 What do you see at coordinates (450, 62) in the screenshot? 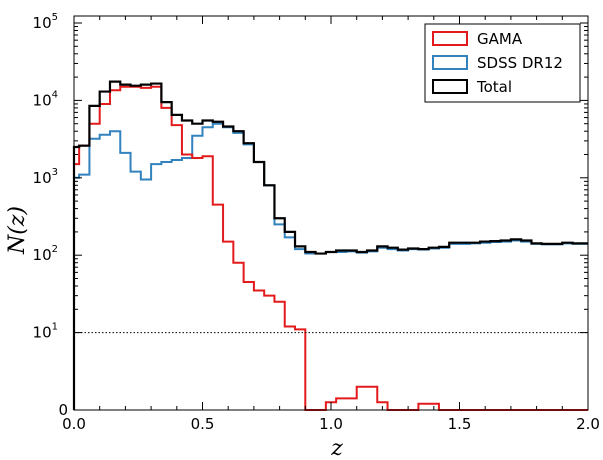
I see `legend-swatch-sdss-dr12` at bounding box center [450, 62].